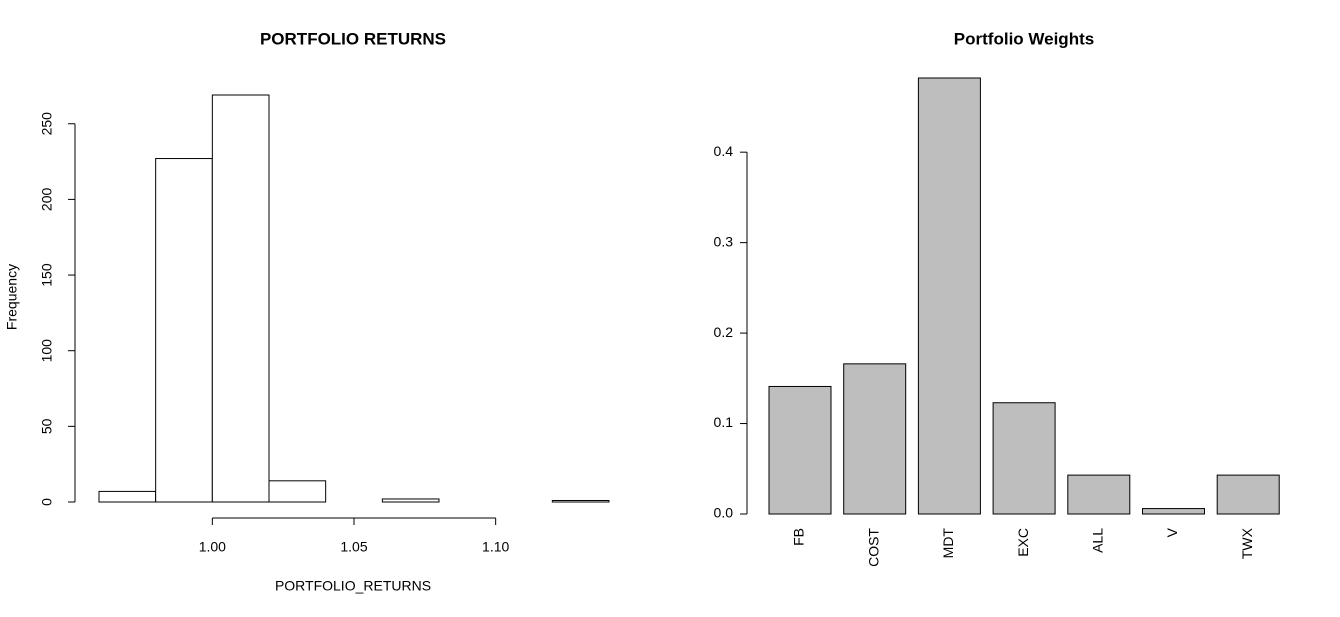 Image resolution: width=1340 pixels, height=617 pixels. I want to click on y-tick-label: 100, so click(47, 351).